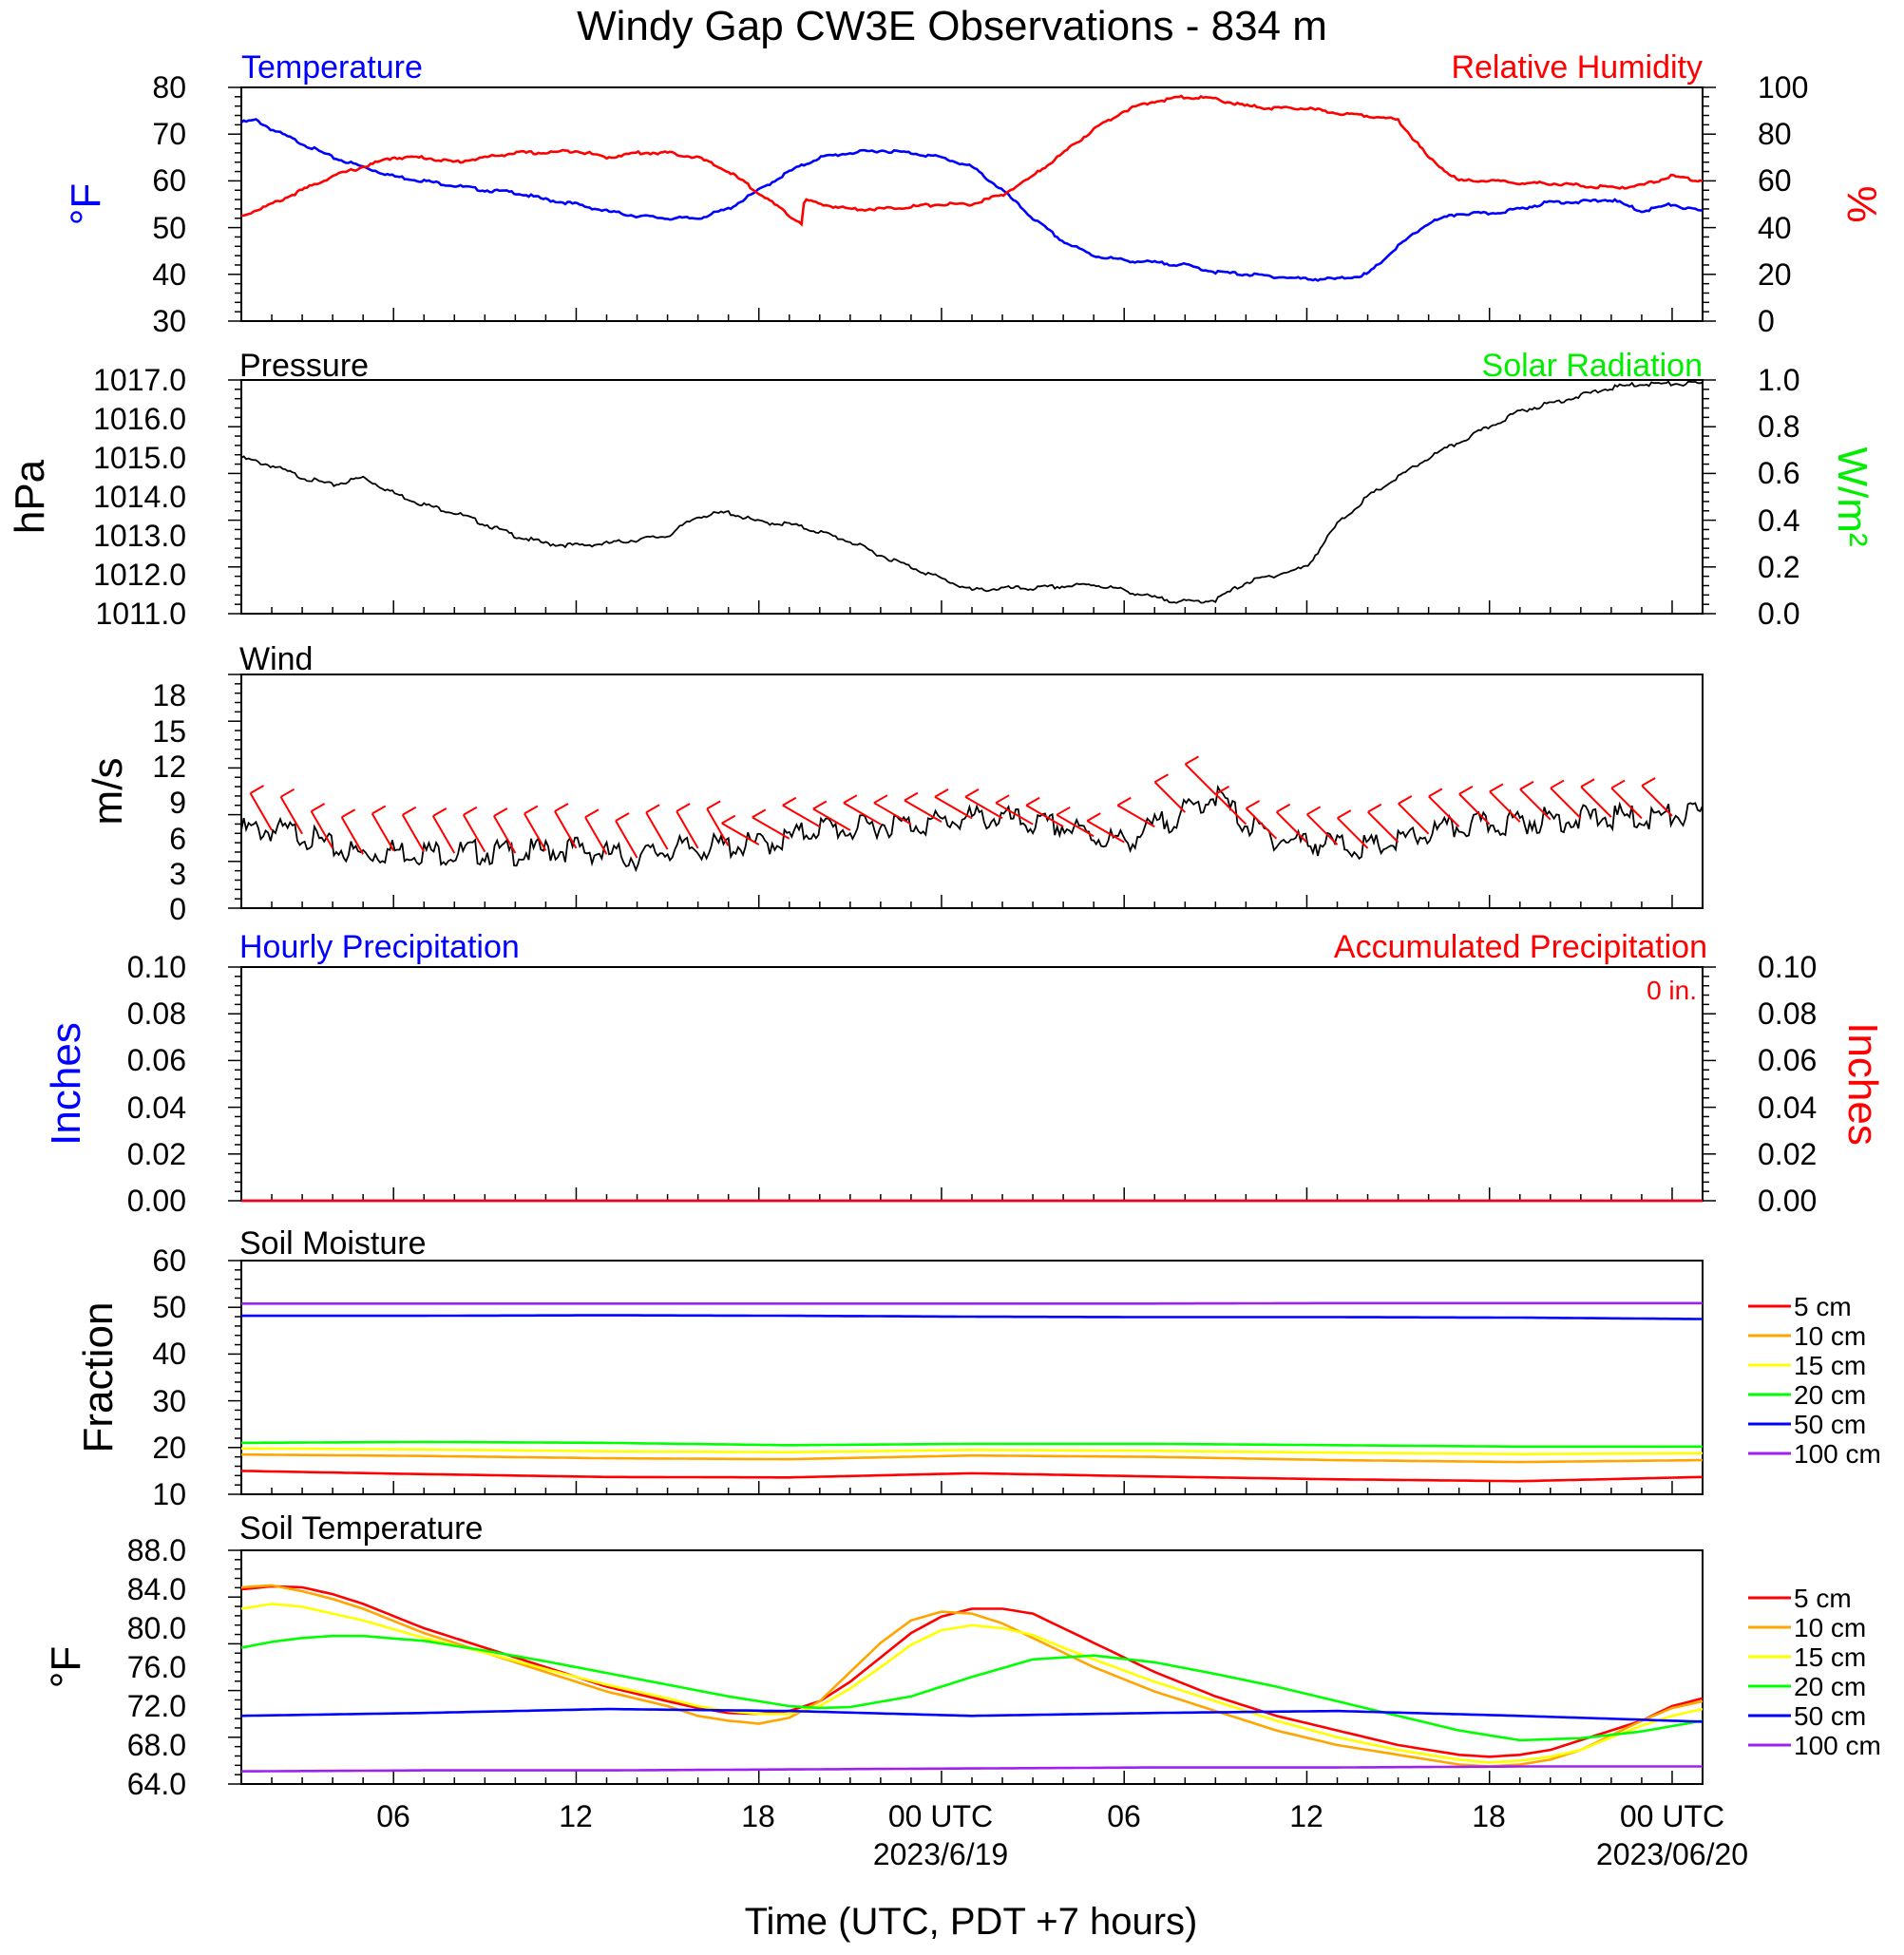 This screenshot has height=1955, width=1904. What do you see at coordinates (156, 1745) in the screenshot?
I see `tick-label: 68.0` at bounding box center [156, 1745].